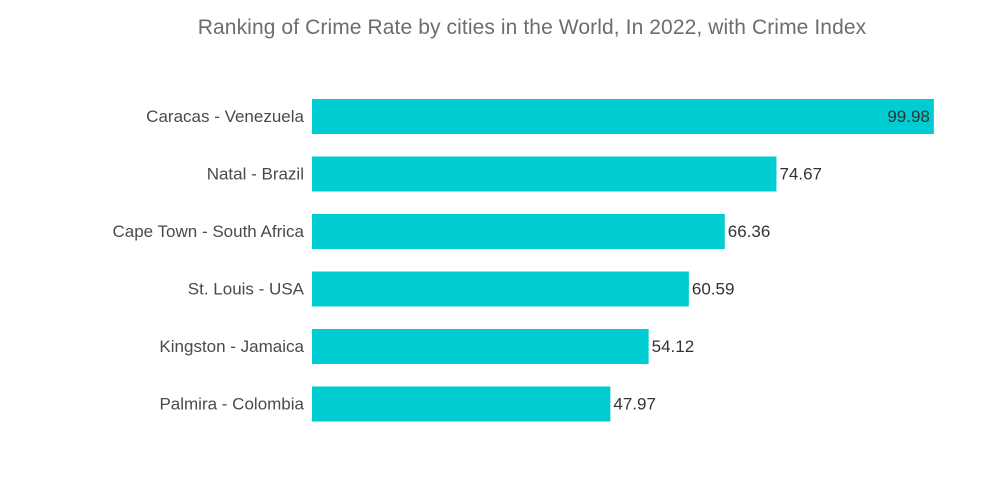 The image size is (1000, 504). What do you see at coordinates (255, 174) in the screenshot?
I see `category-label: Natal - Brazil` at bounding box center [255, 174].